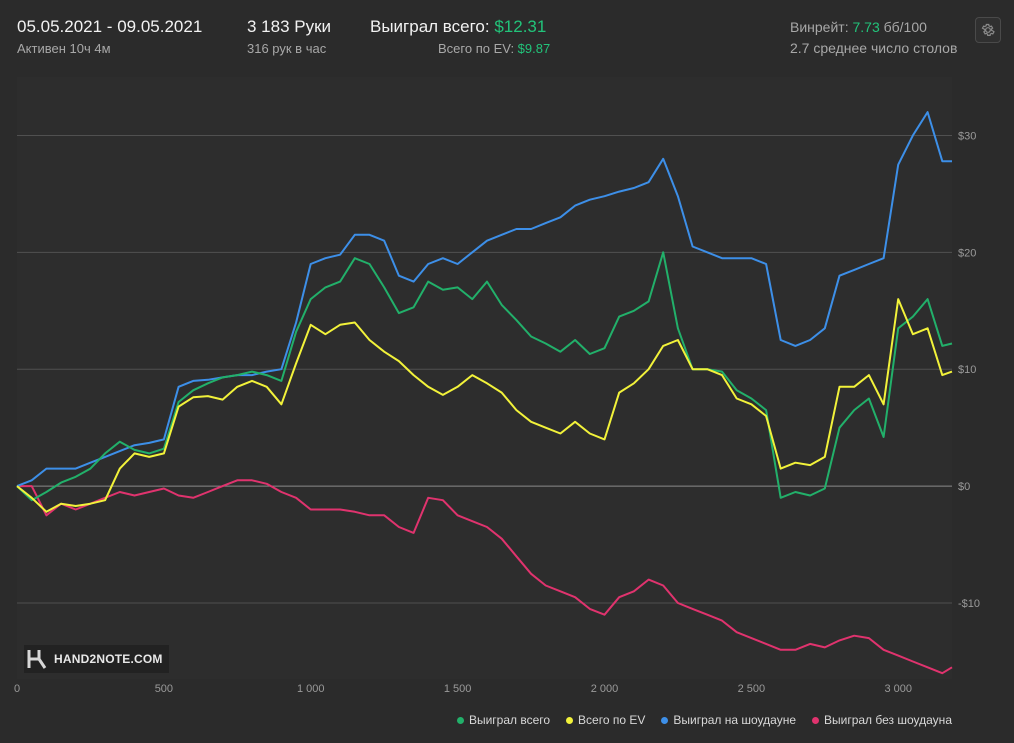  I want to click on x-tick-label: 0, so click(17, 689).